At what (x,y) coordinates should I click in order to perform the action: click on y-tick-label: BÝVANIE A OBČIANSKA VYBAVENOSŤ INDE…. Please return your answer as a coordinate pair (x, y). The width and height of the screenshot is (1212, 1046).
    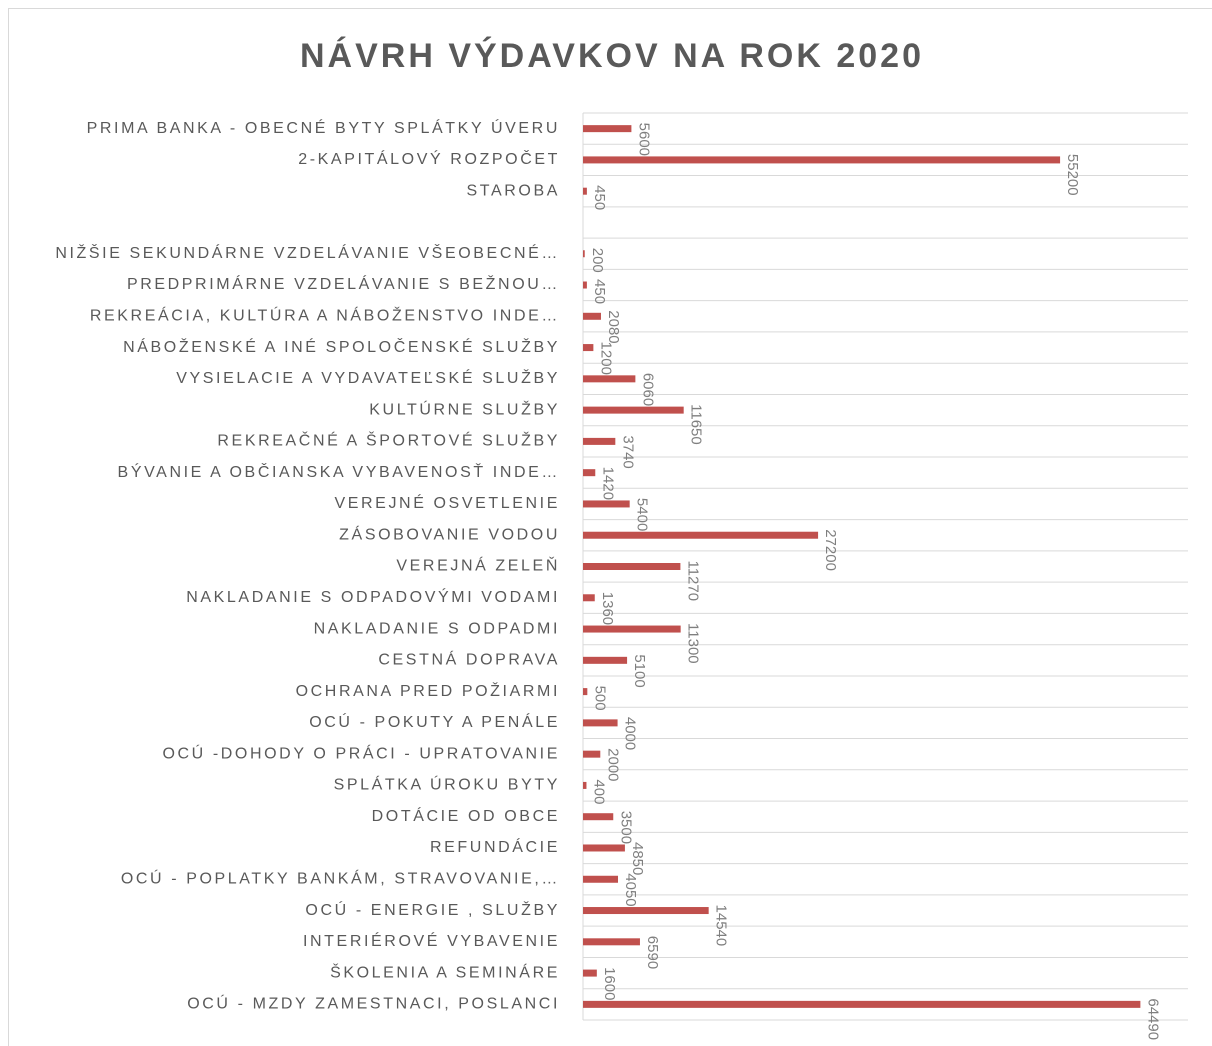
    Looking at the image, I should click on (339, 471).